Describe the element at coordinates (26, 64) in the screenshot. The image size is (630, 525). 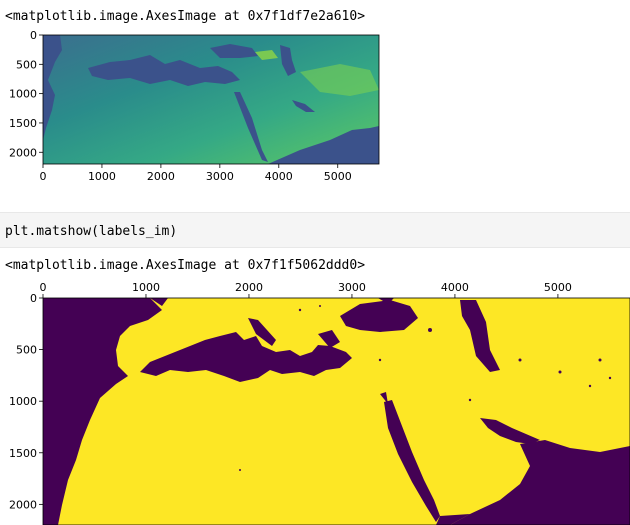
I see `plot1-y-tick-label: 500` at that location.